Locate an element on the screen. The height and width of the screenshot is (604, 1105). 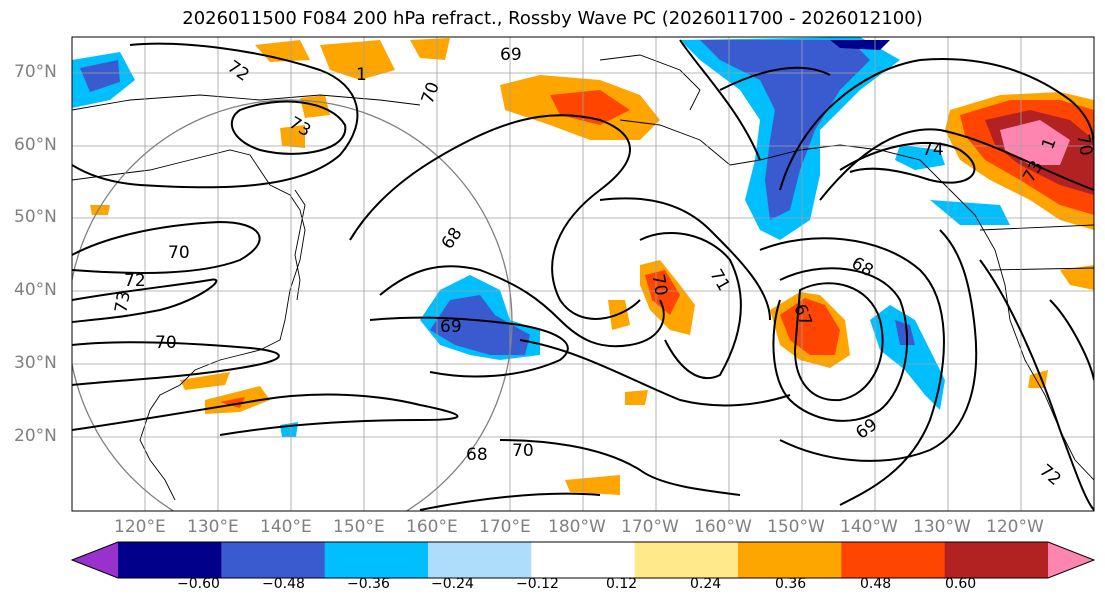
colorbar-tick-label: 0.36 is located at coordinates (791, 584).